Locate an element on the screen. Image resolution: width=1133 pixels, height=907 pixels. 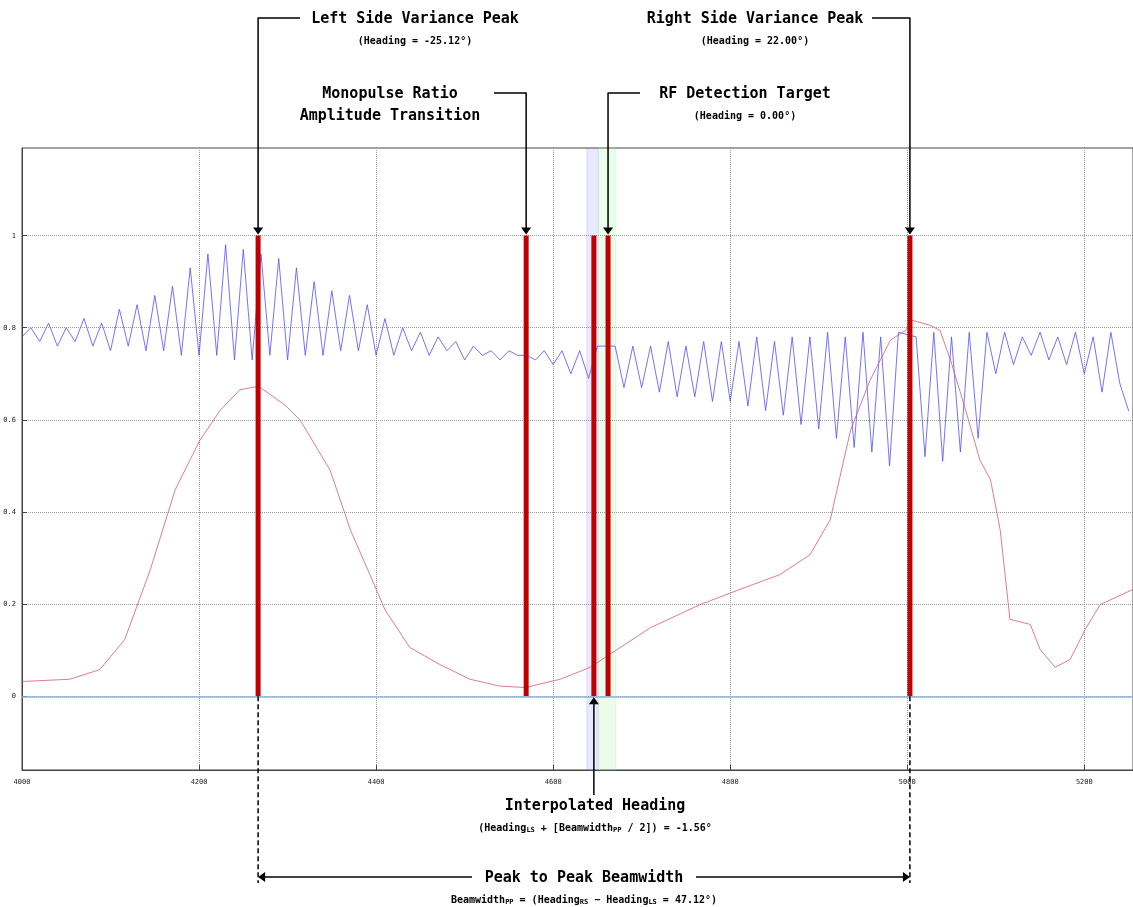
annotation: Right Side Variance Peak (Heading = 22.00°) is located at coordinates (755, 27).